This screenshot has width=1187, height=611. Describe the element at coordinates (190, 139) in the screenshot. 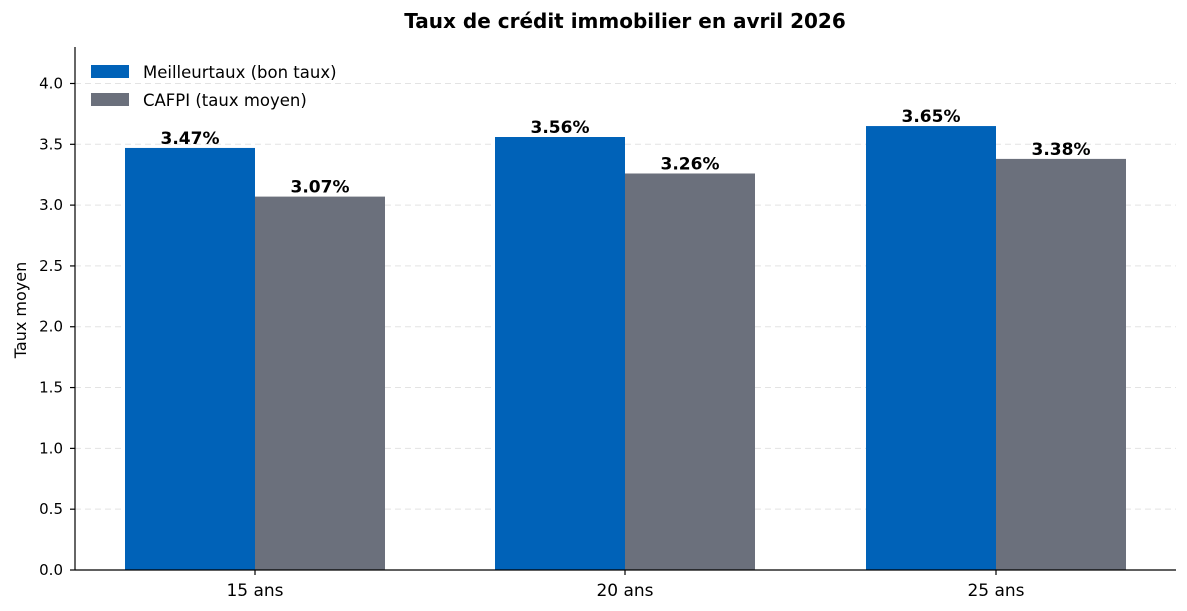

I see `bar-value-label: 3.47%` at that location.